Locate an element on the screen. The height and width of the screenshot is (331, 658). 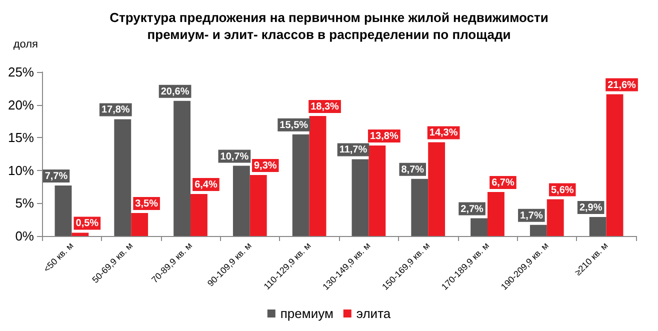
data-label: 7,7% is located at coordinates (56, 176).